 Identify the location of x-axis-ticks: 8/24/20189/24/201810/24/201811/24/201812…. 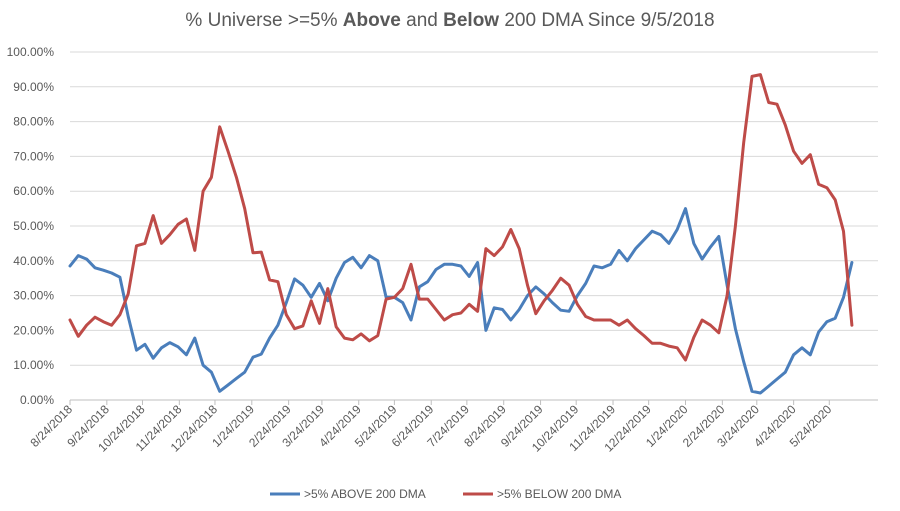
(431, 427).